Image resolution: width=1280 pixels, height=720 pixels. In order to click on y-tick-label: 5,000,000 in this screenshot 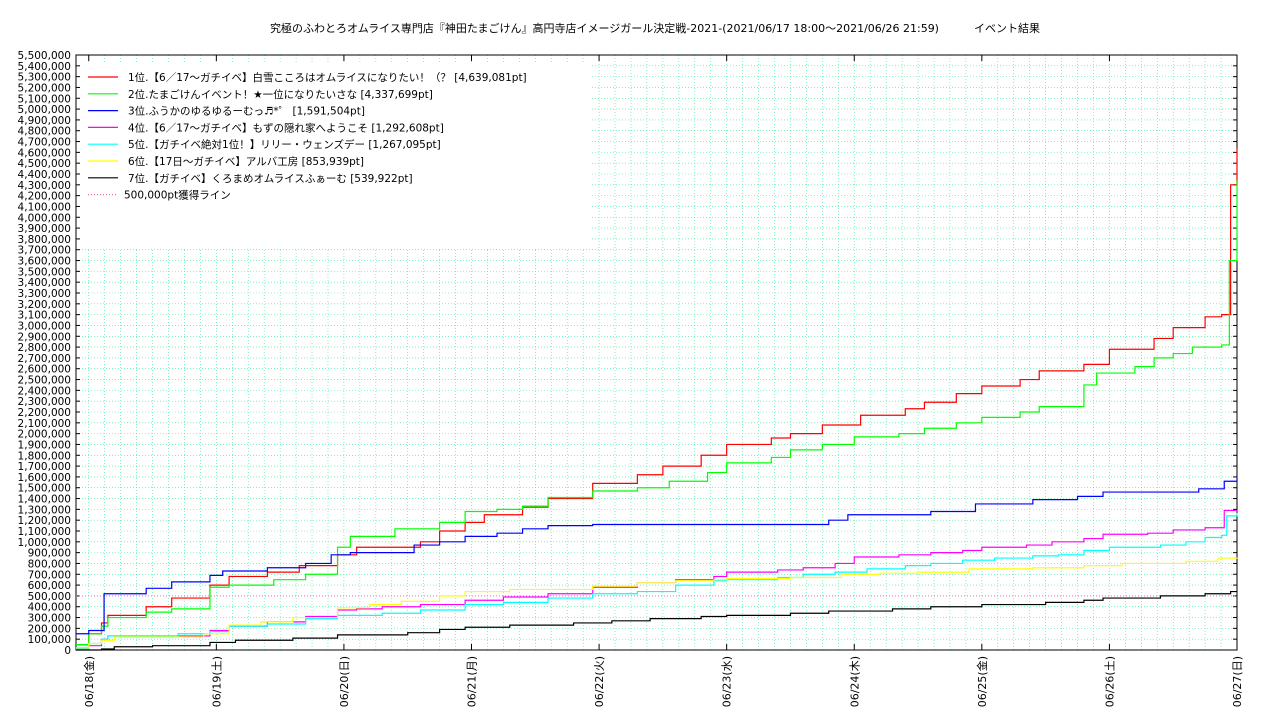, I will do `click(44, 110)`.